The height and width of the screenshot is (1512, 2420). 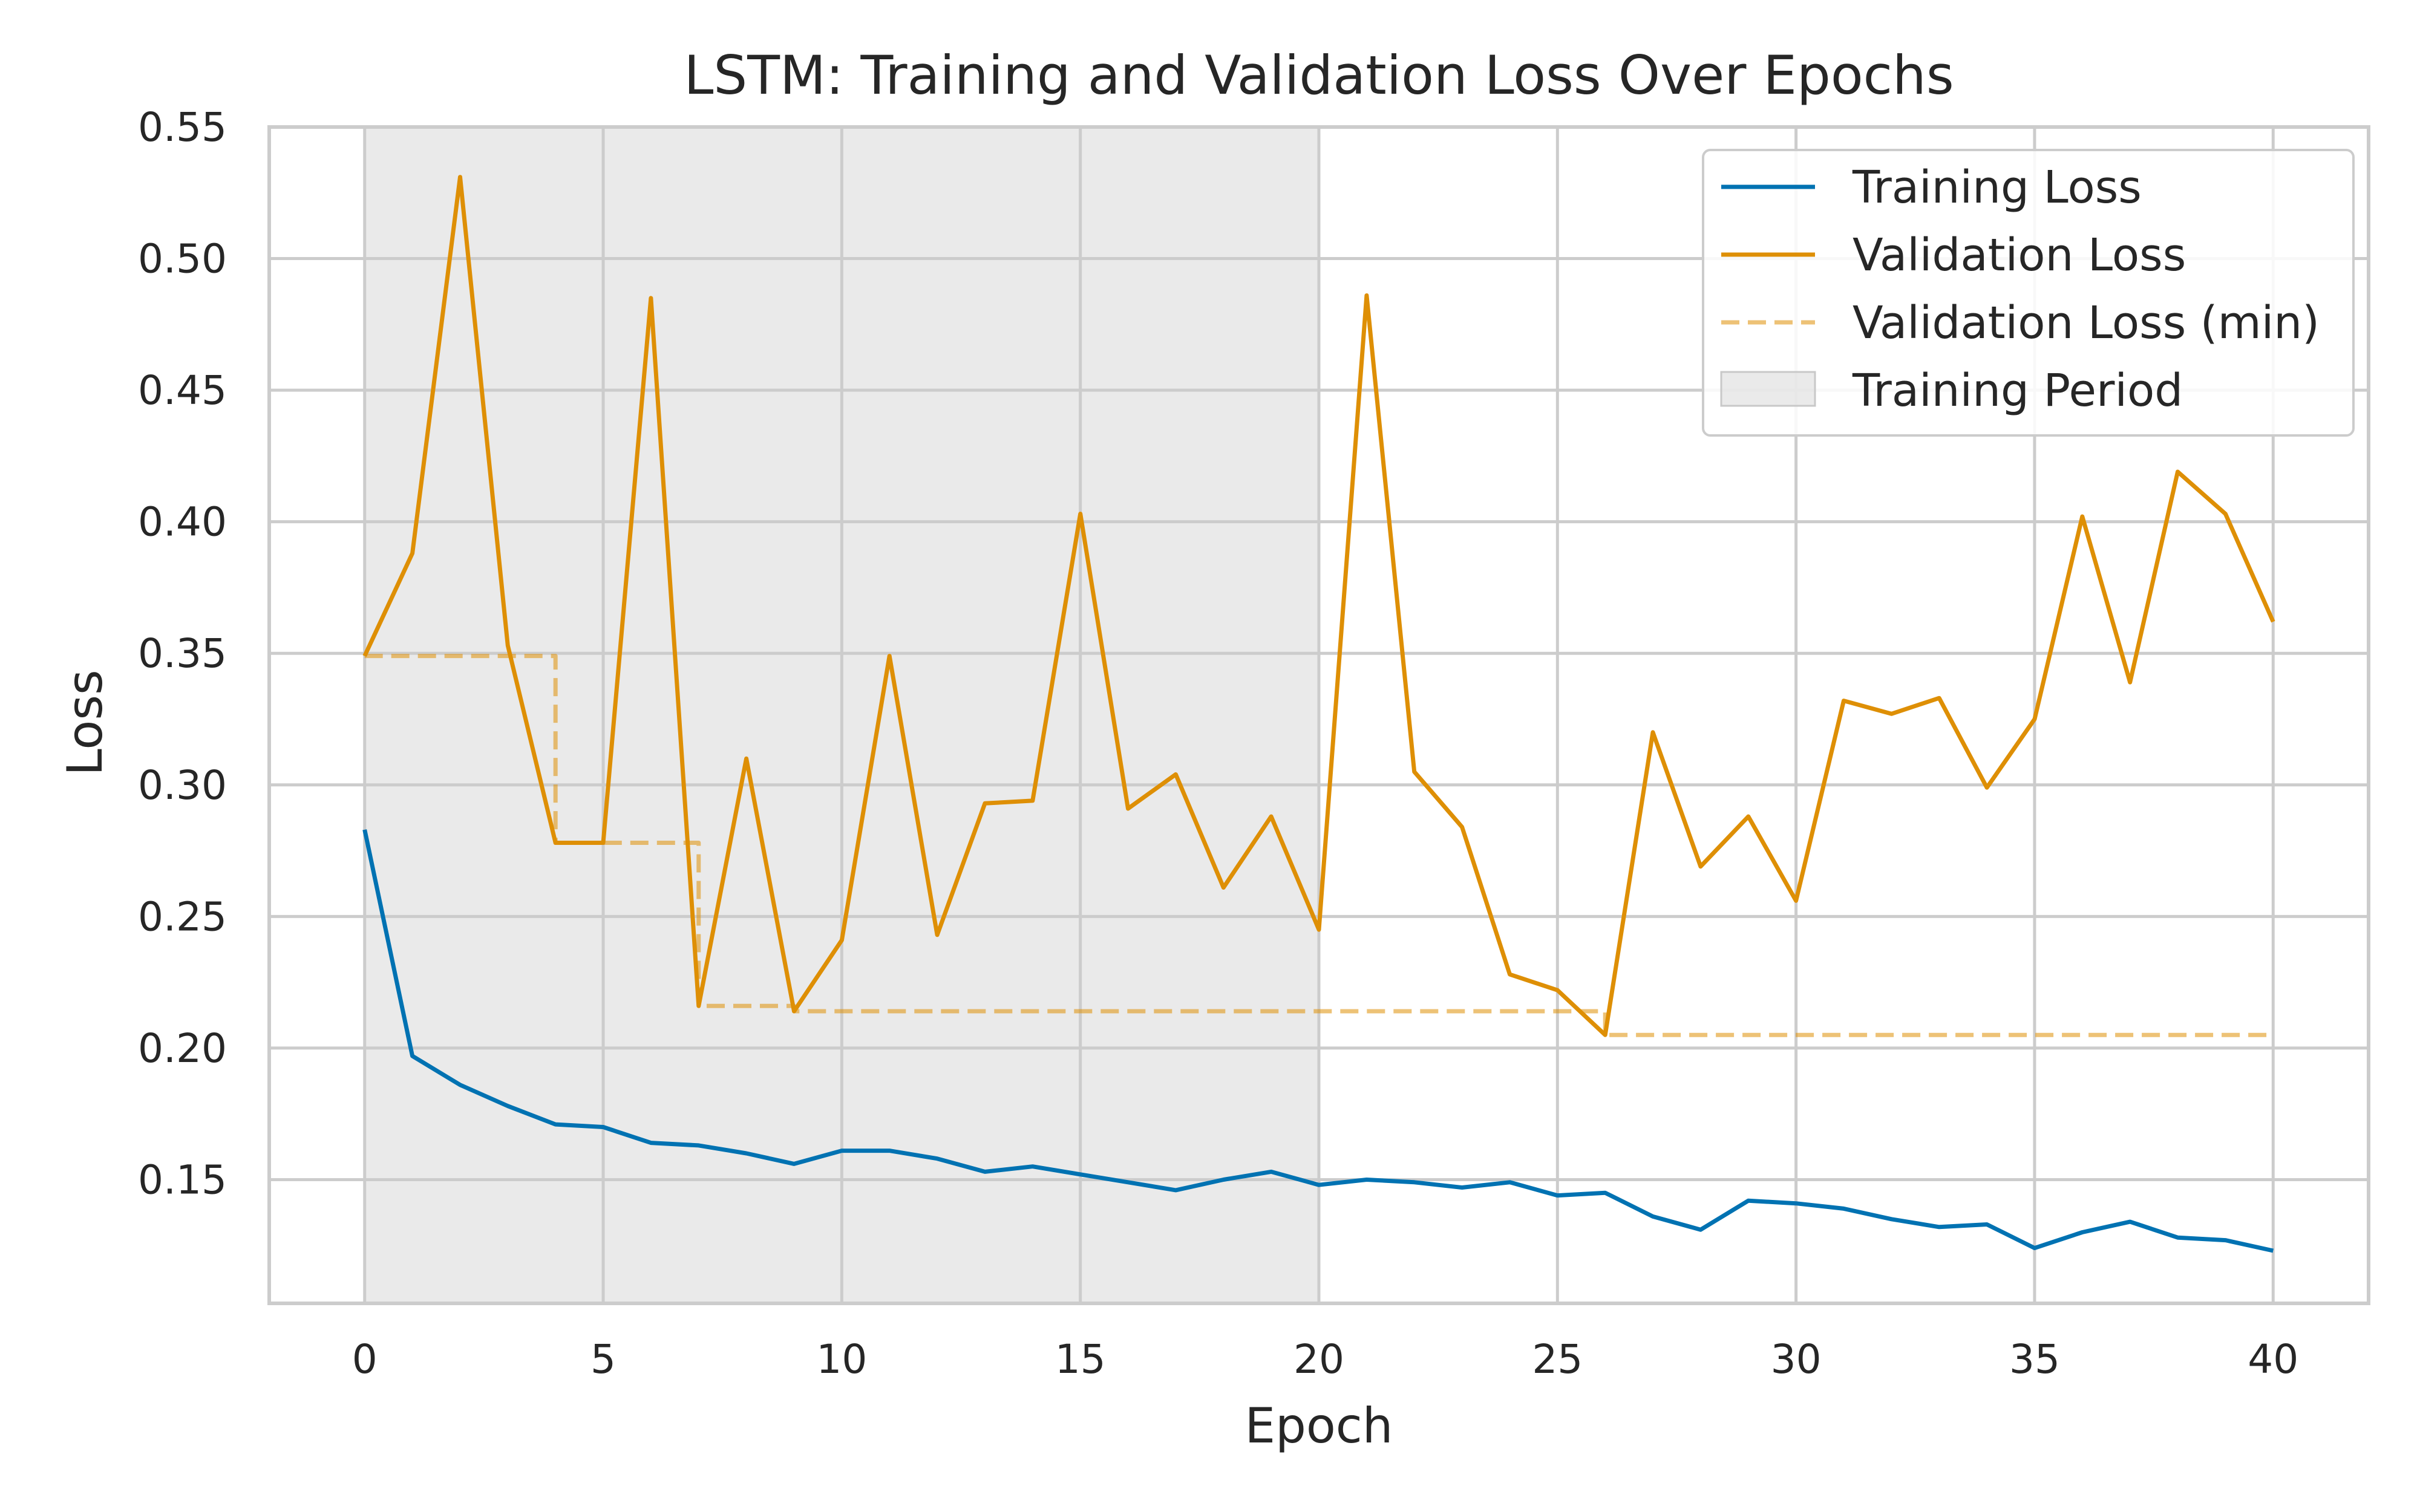 I want to click on y-tick-label: 0.20, so click(x=182, y=1048).